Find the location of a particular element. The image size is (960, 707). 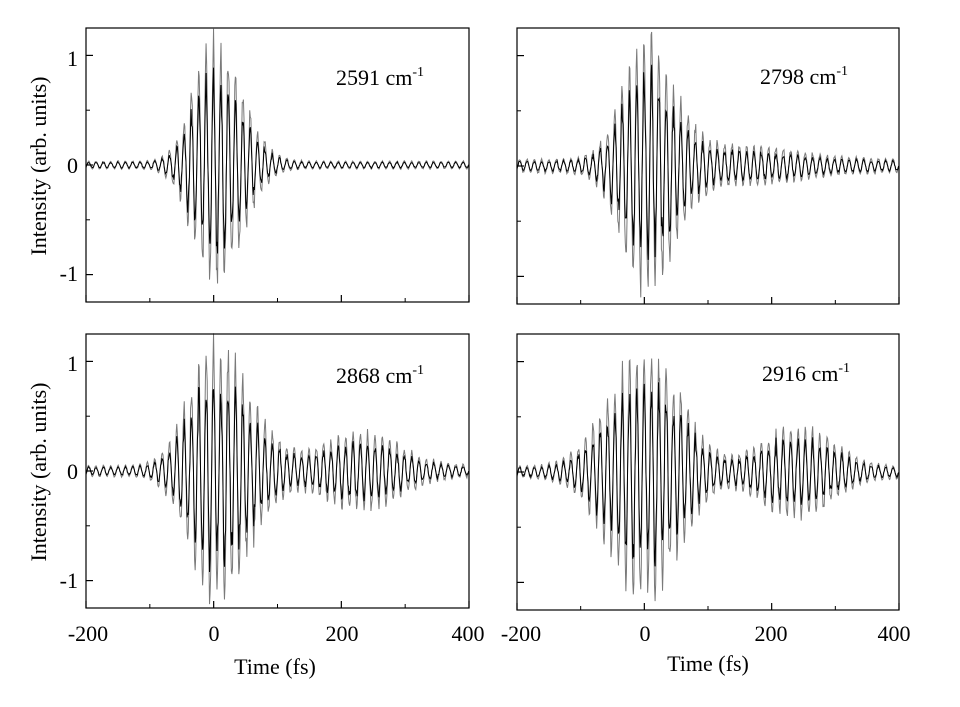

annotation-top-right: 2798 cm-1 is located at coordinates (804, 76).